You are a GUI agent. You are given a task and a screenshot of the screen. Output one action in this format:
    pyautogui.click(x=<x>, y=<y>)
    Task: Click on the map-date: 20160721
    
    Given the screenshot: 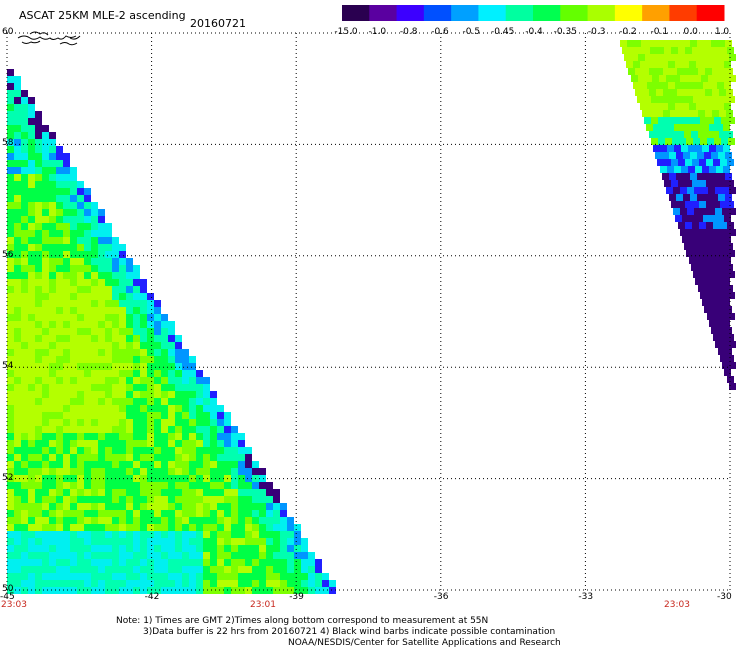 What is the action you would take?
    pyautogui.click(x=218, y=23)
    